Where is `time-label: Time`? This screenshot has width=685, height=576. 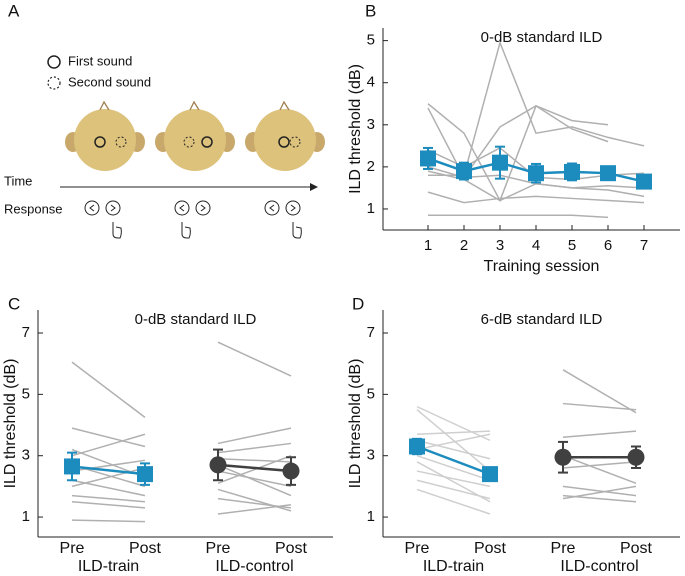
time-label: Time is located at coordinates (18, 180).